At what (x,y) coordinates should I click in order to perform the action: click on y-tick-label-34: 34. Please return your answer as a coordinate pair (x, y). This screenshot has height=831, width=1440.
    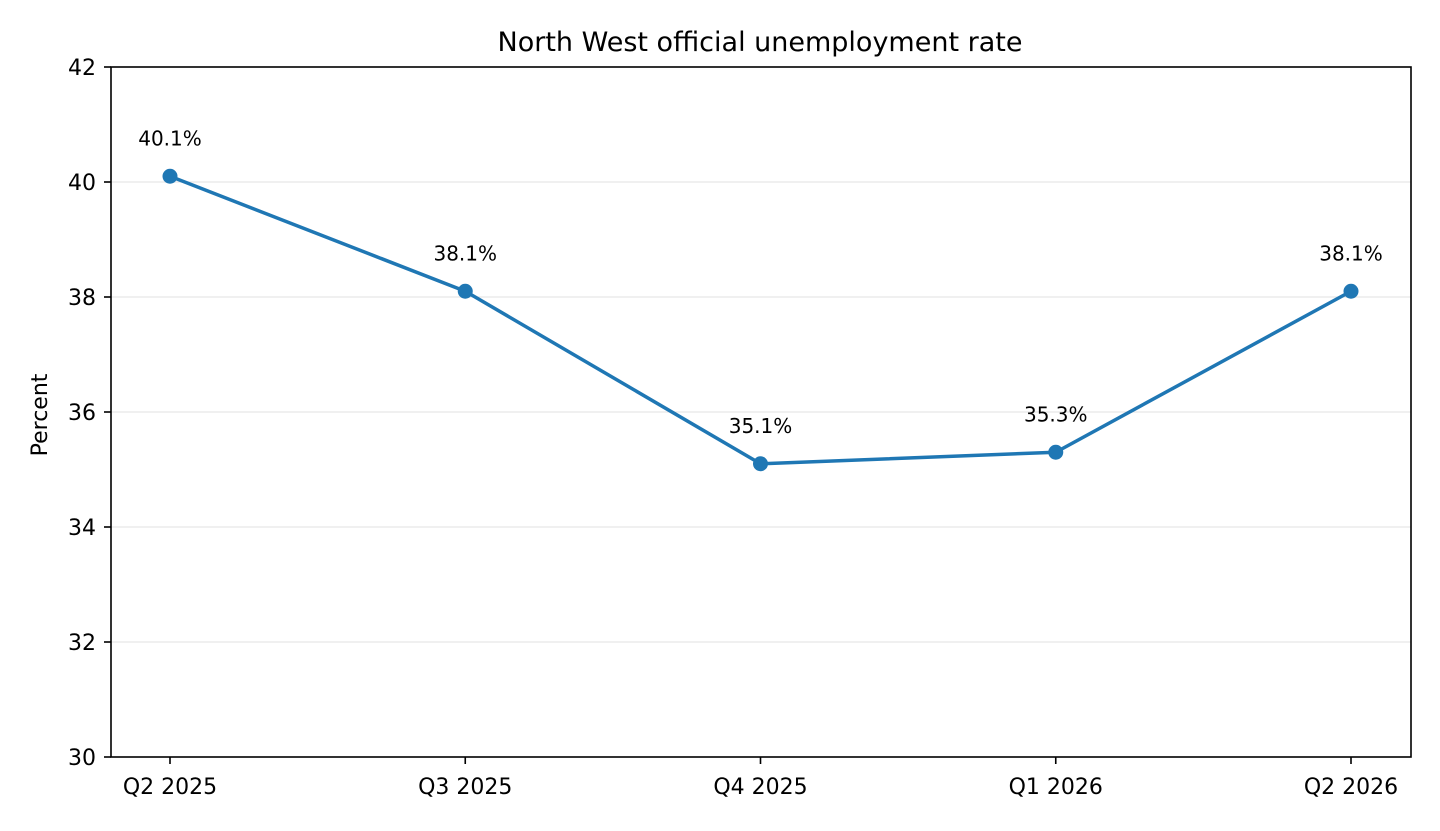
    Looking at the image, I should click on (82, 528).